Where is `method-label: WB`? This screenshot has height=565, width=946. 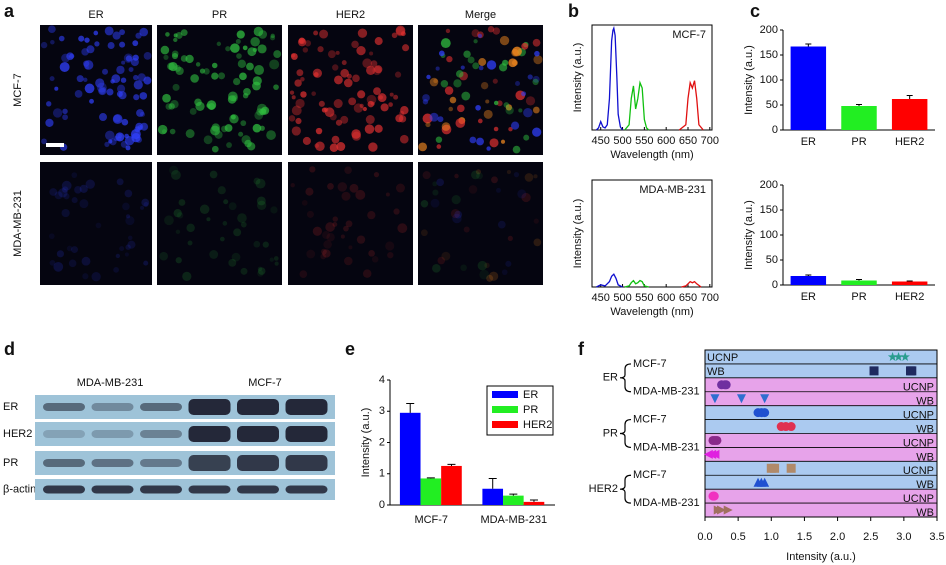
method-label: WB is located at coordinates (925, 485).